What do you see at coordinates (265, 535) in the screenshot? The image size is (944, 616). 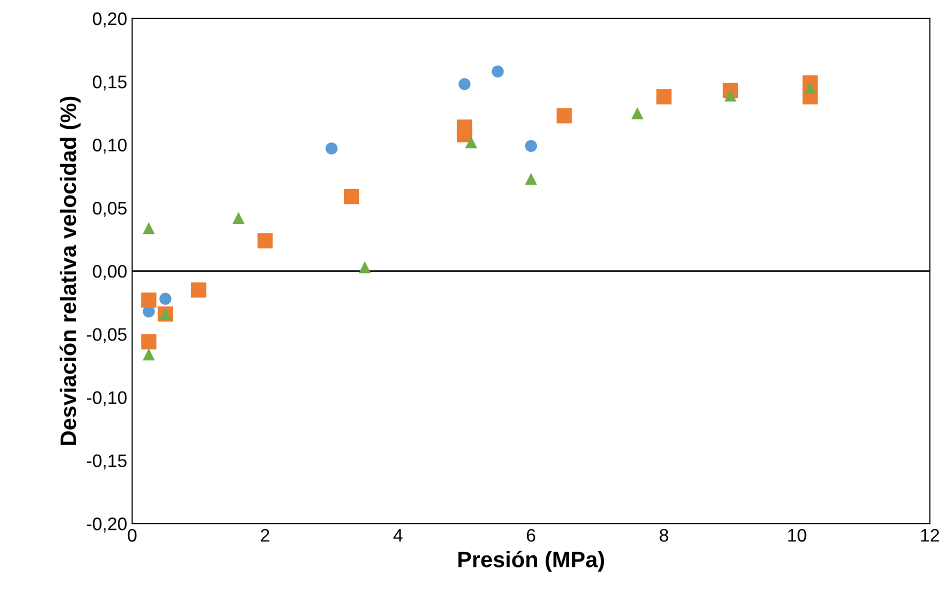 I see `x-tick-label: 2` at bounding box center [265, 535].